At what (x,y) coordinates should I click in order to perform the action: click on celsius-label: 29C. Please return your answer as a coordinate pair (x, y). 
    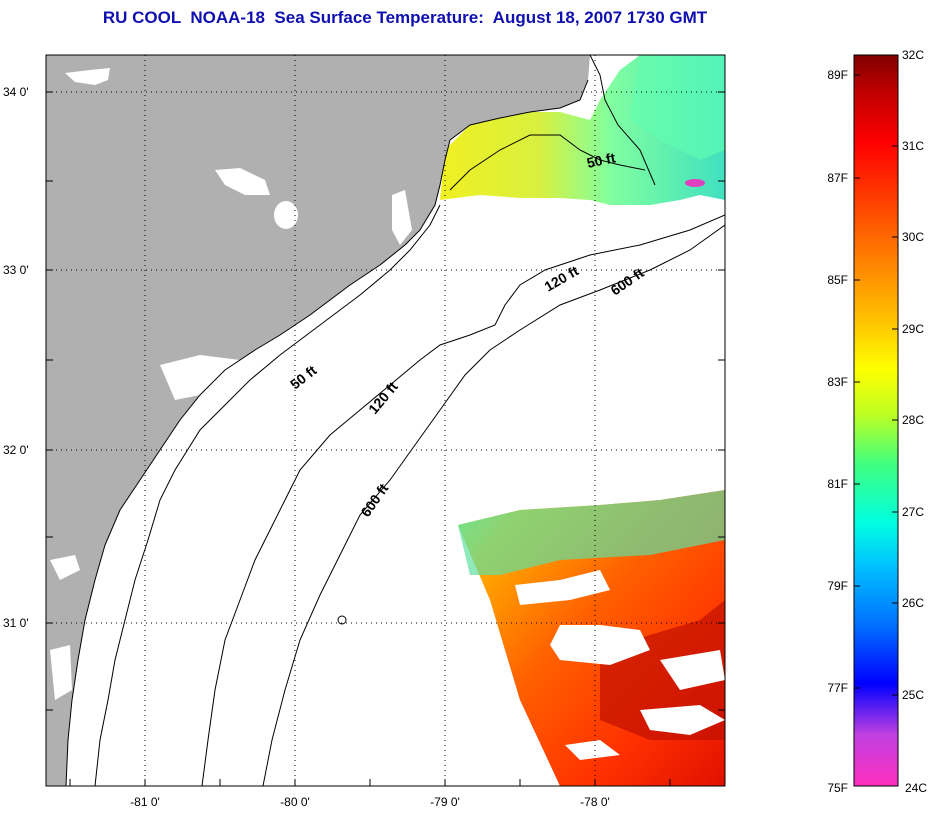
    Looking at the image, I should click on (913, 329).